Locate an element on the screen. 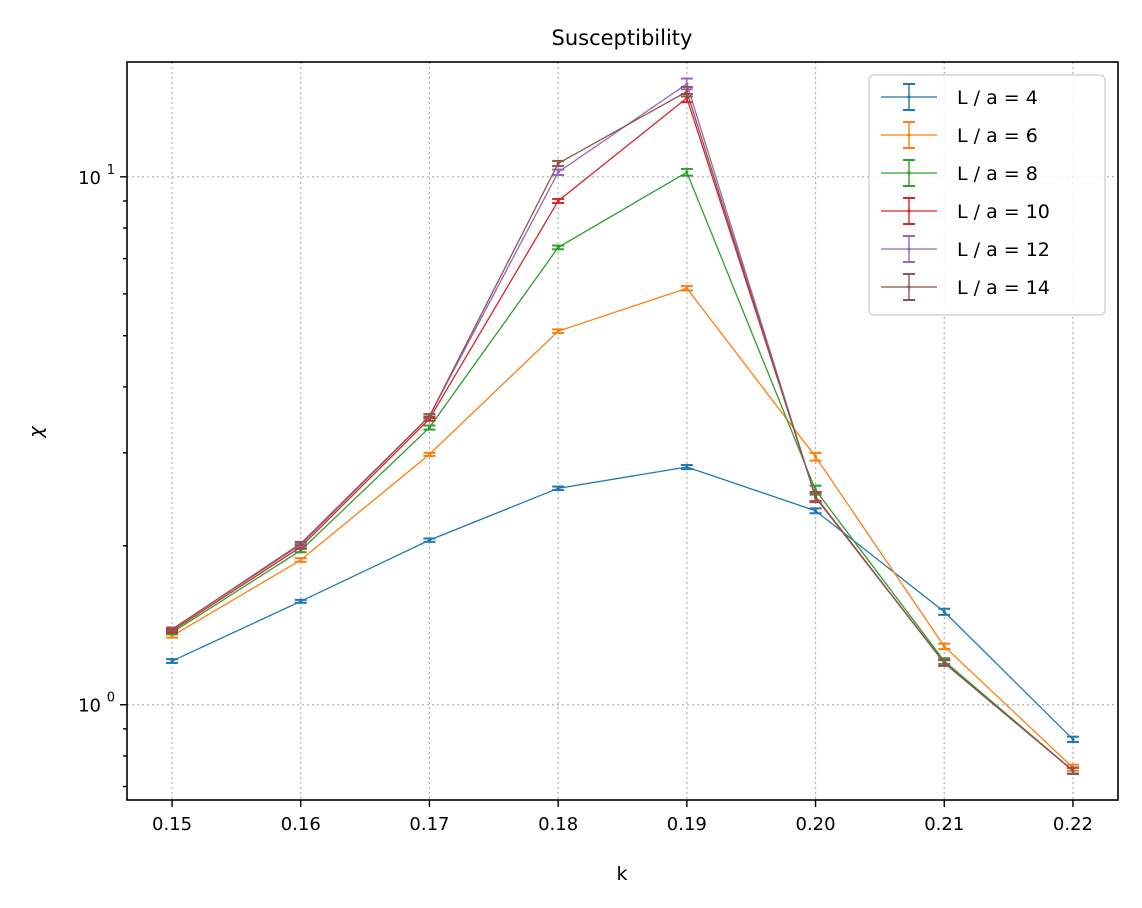 Image resolution: width=1142 pixels, height=908 pixels. x-axis-ticks: 0.15 0.16 0.17 0.18 0.19 0.20 0.21 0.22 is located at coordinates (622, 817).